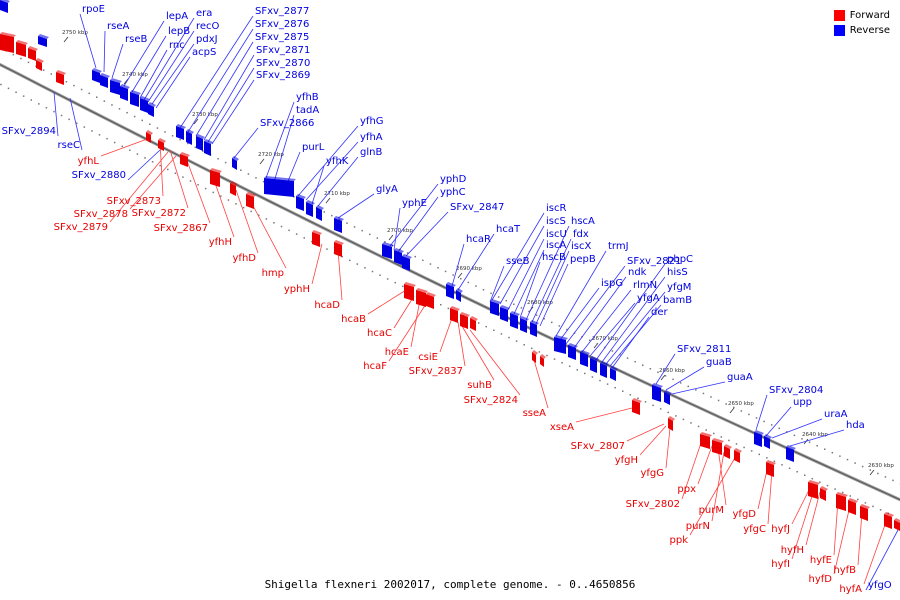 Image resolution: width=900 pixels, height=600 pixels. Describe the element at coordinates (204, 52) in the screenshot. I see `gene-label: acpS` at that location.